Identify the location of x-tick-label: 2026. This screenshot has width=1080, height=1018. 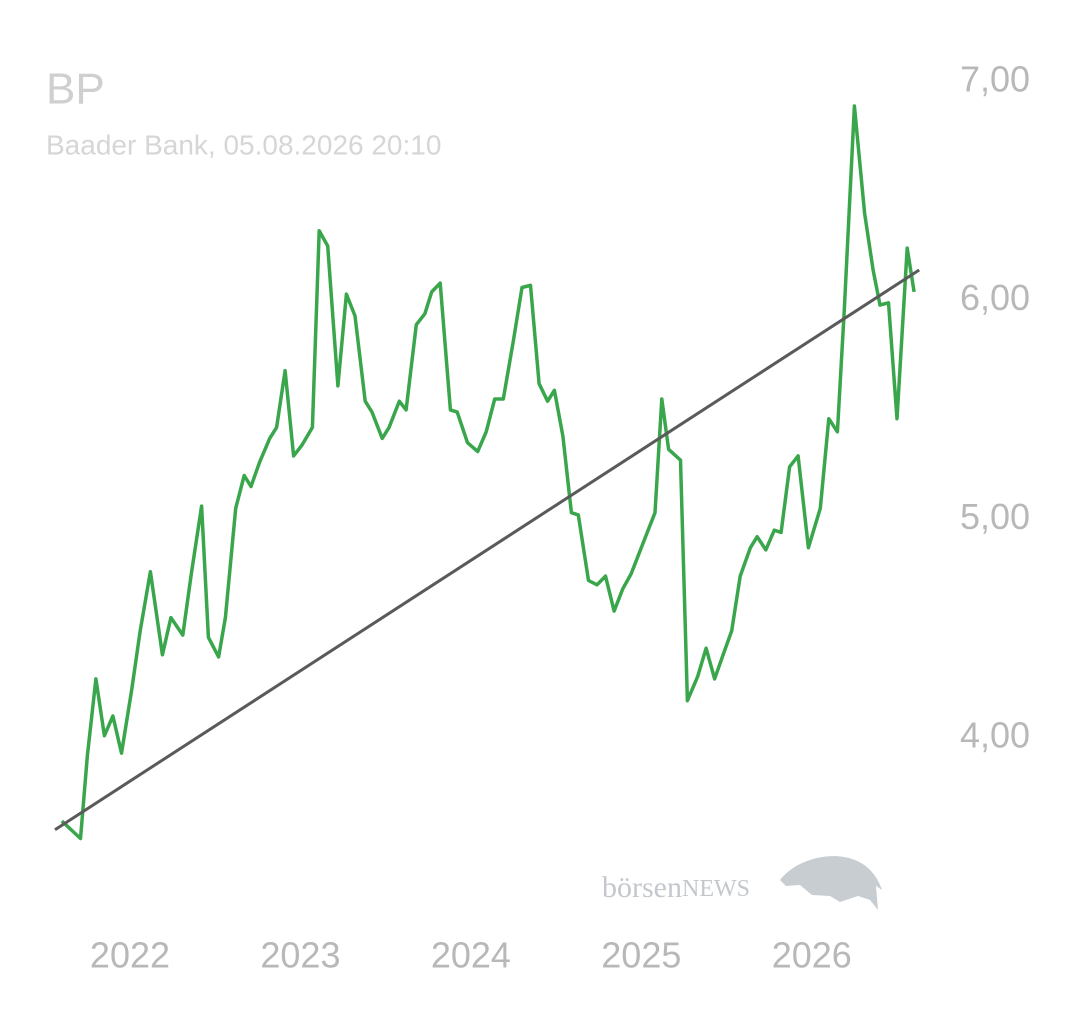
(812, 955).